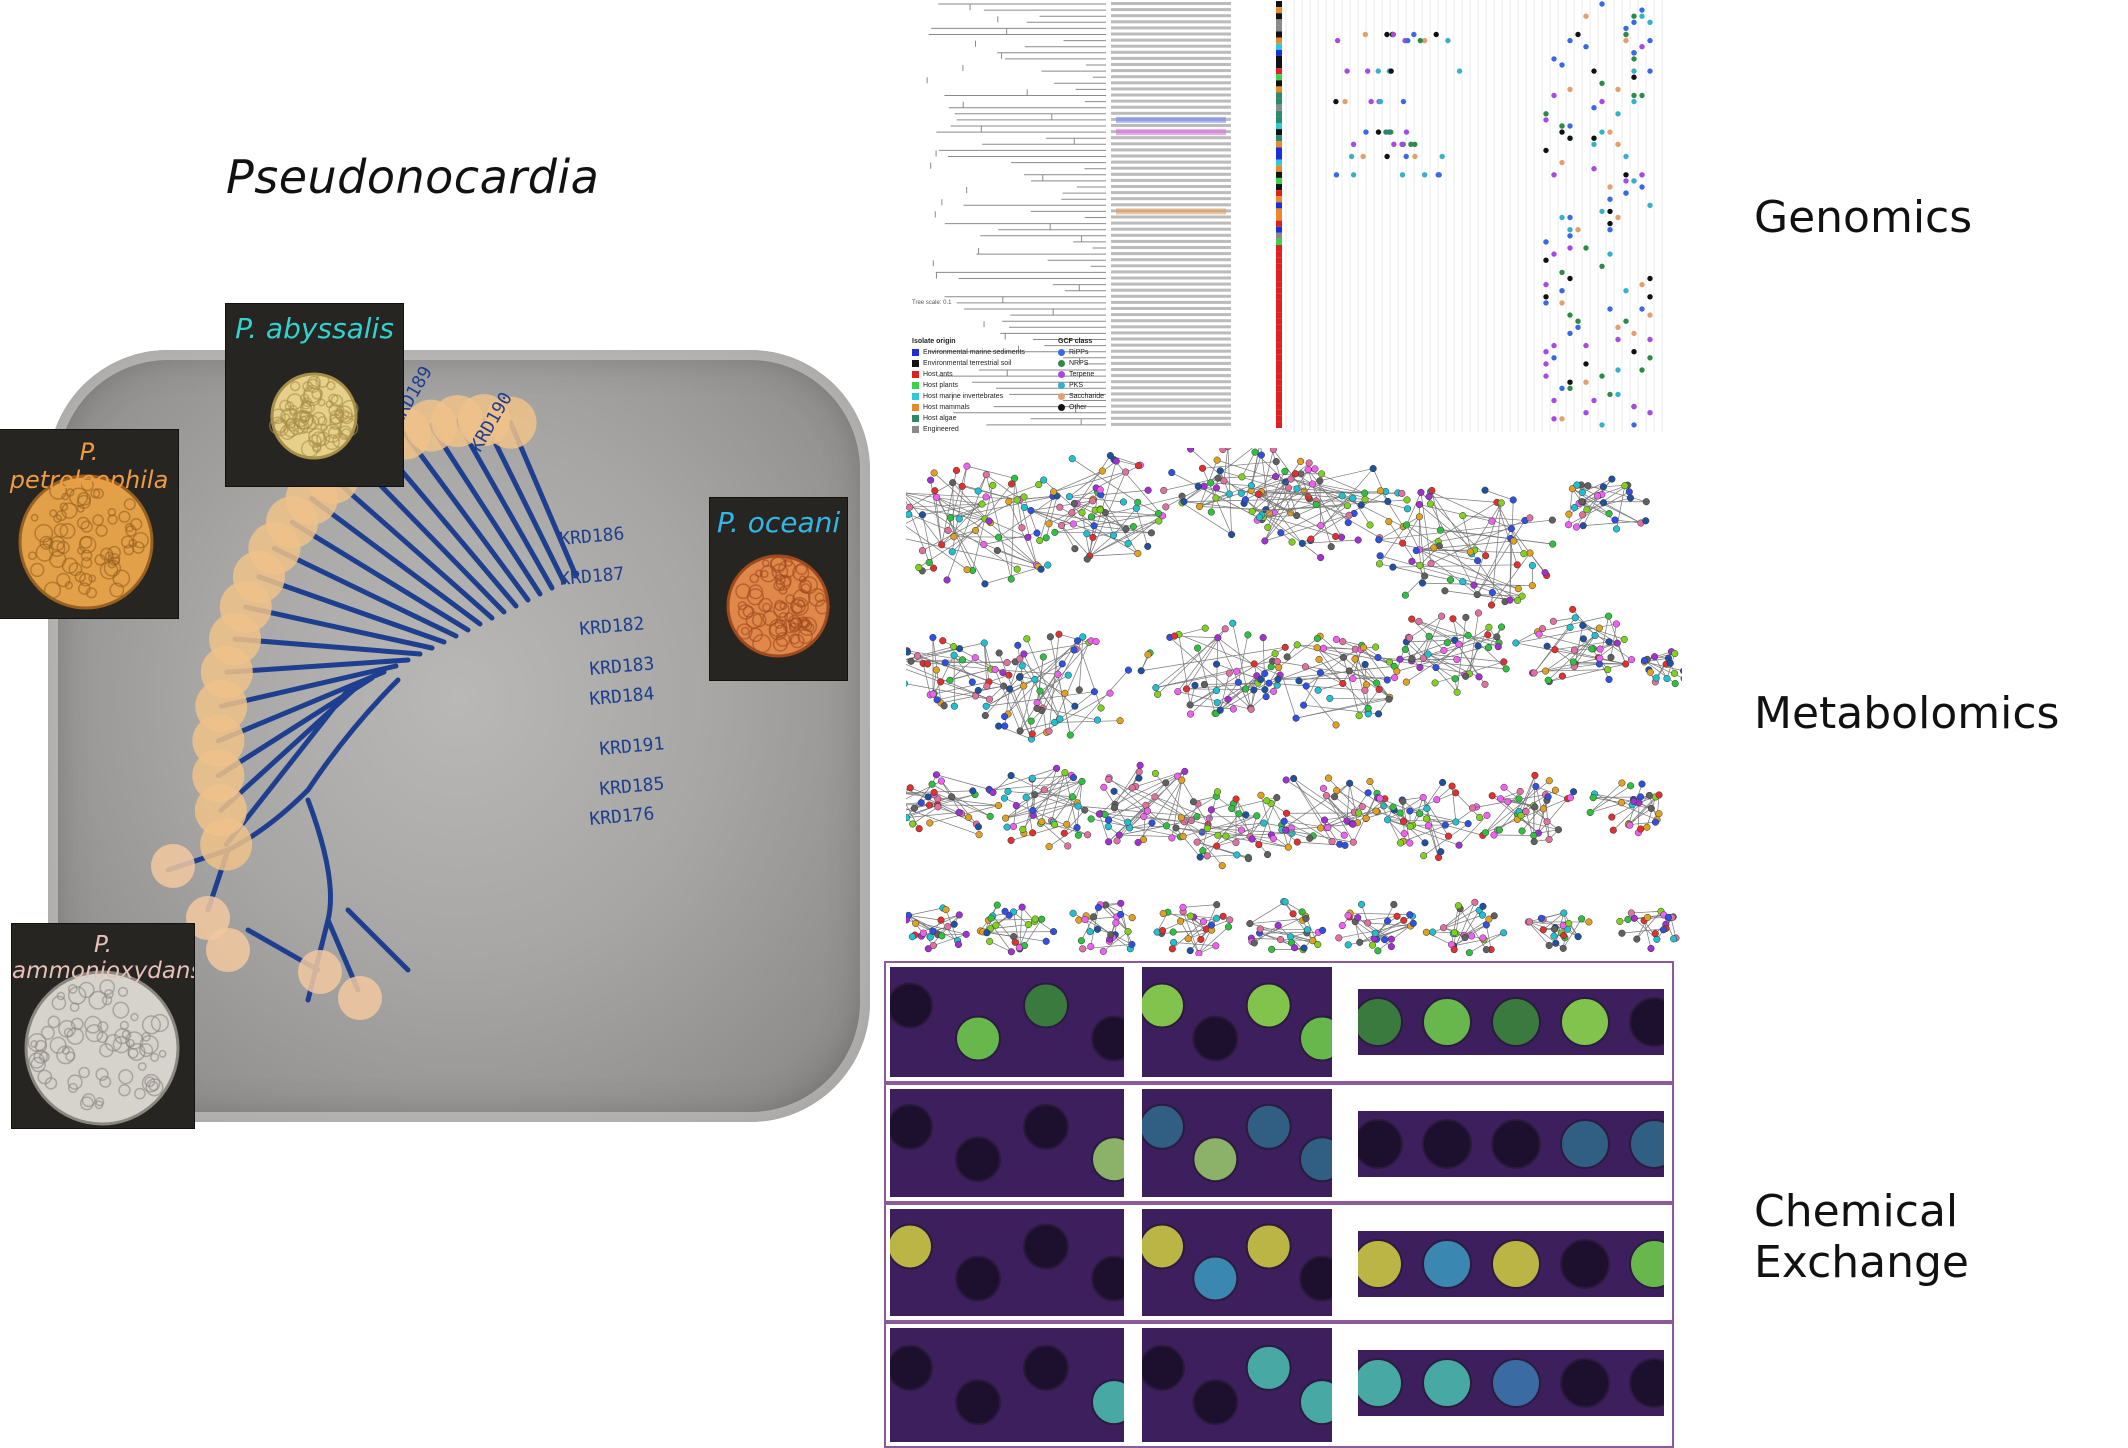  Describe the element at coordinates (968, 385) in the screenshot. I see `legend-origin-item: Host plants` at that location.